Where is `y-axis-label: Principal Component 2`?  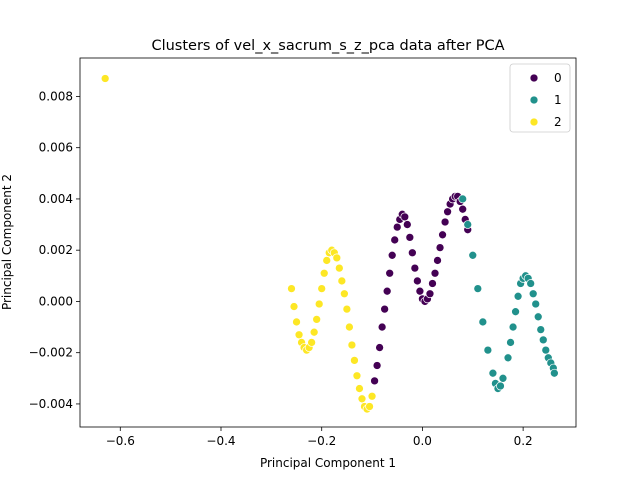 y-axis-label: Principal Component 2 is located at coordinates (7, 242).